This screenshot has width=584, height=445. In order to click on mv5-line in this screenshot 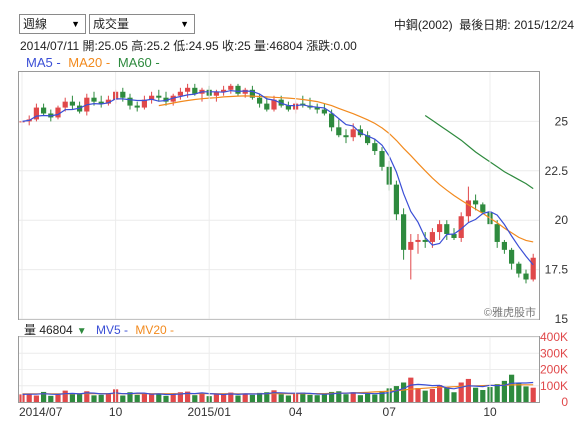, I will do `click(277, 388)`.